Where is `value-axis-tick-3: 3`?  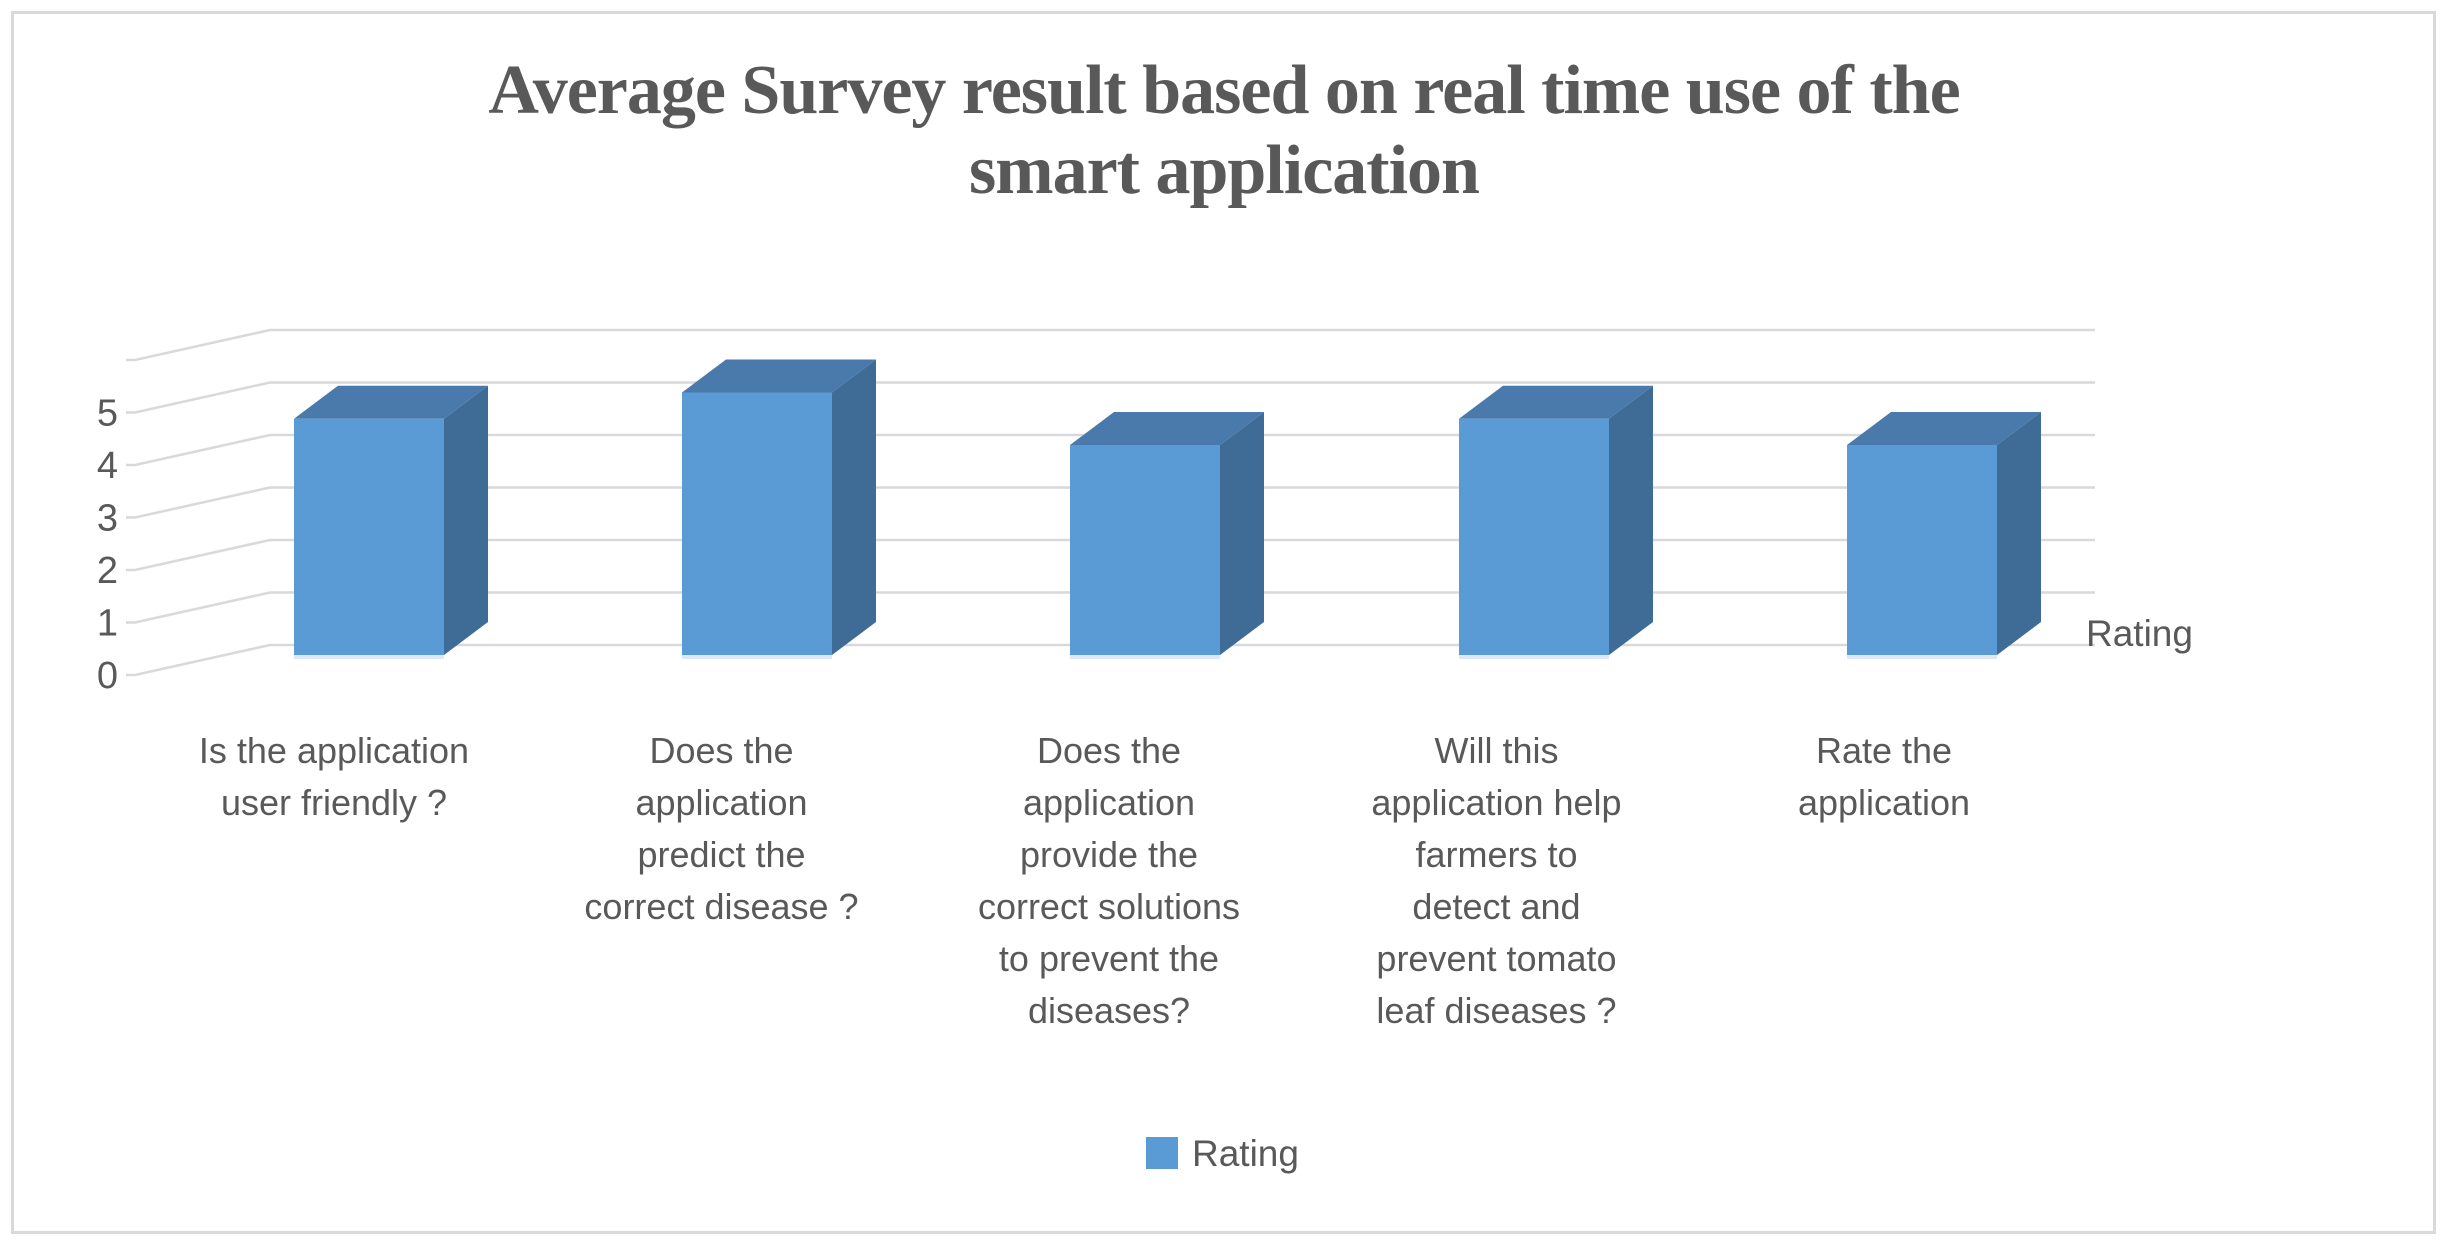 value-axis-tick-3: 3 is located at coordinates (107, 519).